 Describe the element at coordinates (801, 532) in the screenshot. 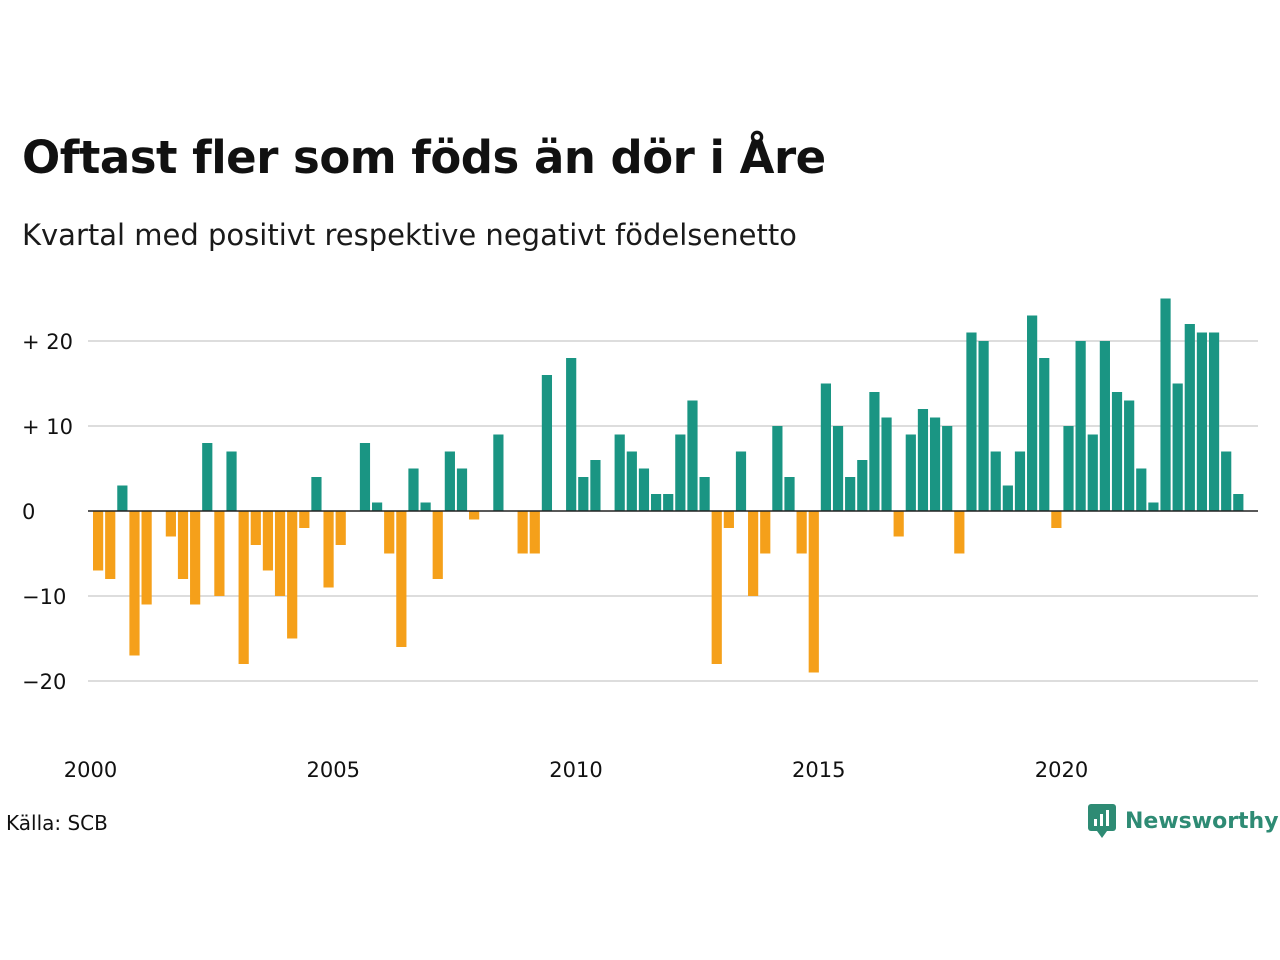

I see `bar-2014-q4` at that location.